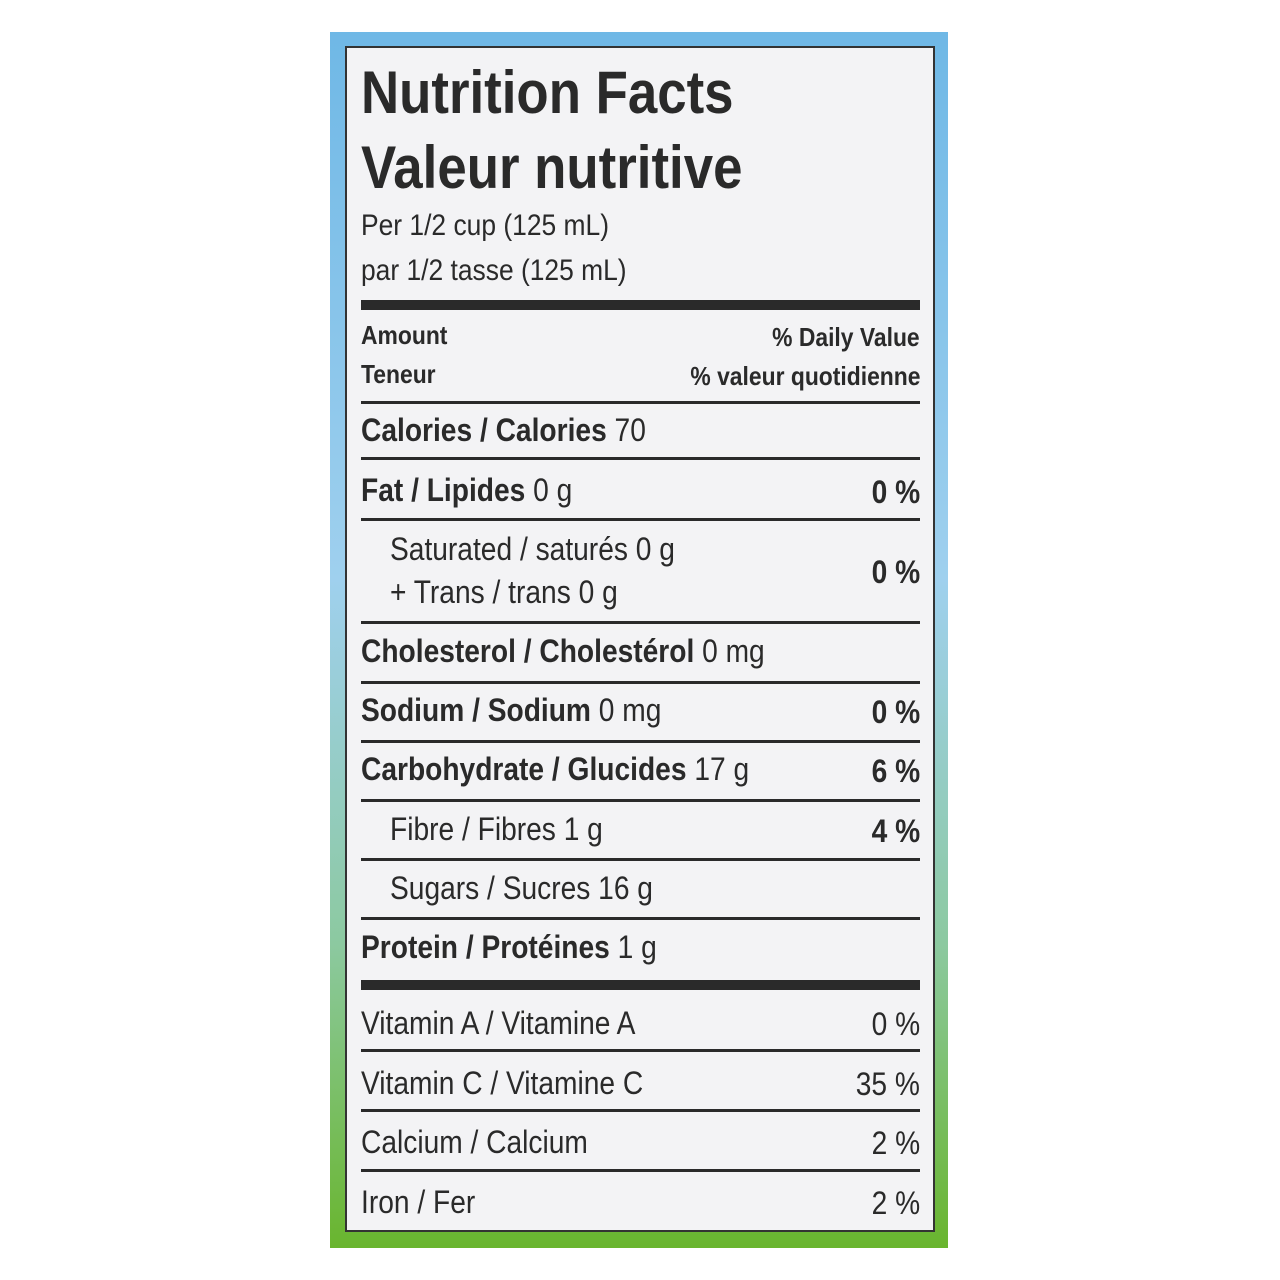  I want to click on sugars-row: Sugars / Sucres 16 g, so click(521, 888).